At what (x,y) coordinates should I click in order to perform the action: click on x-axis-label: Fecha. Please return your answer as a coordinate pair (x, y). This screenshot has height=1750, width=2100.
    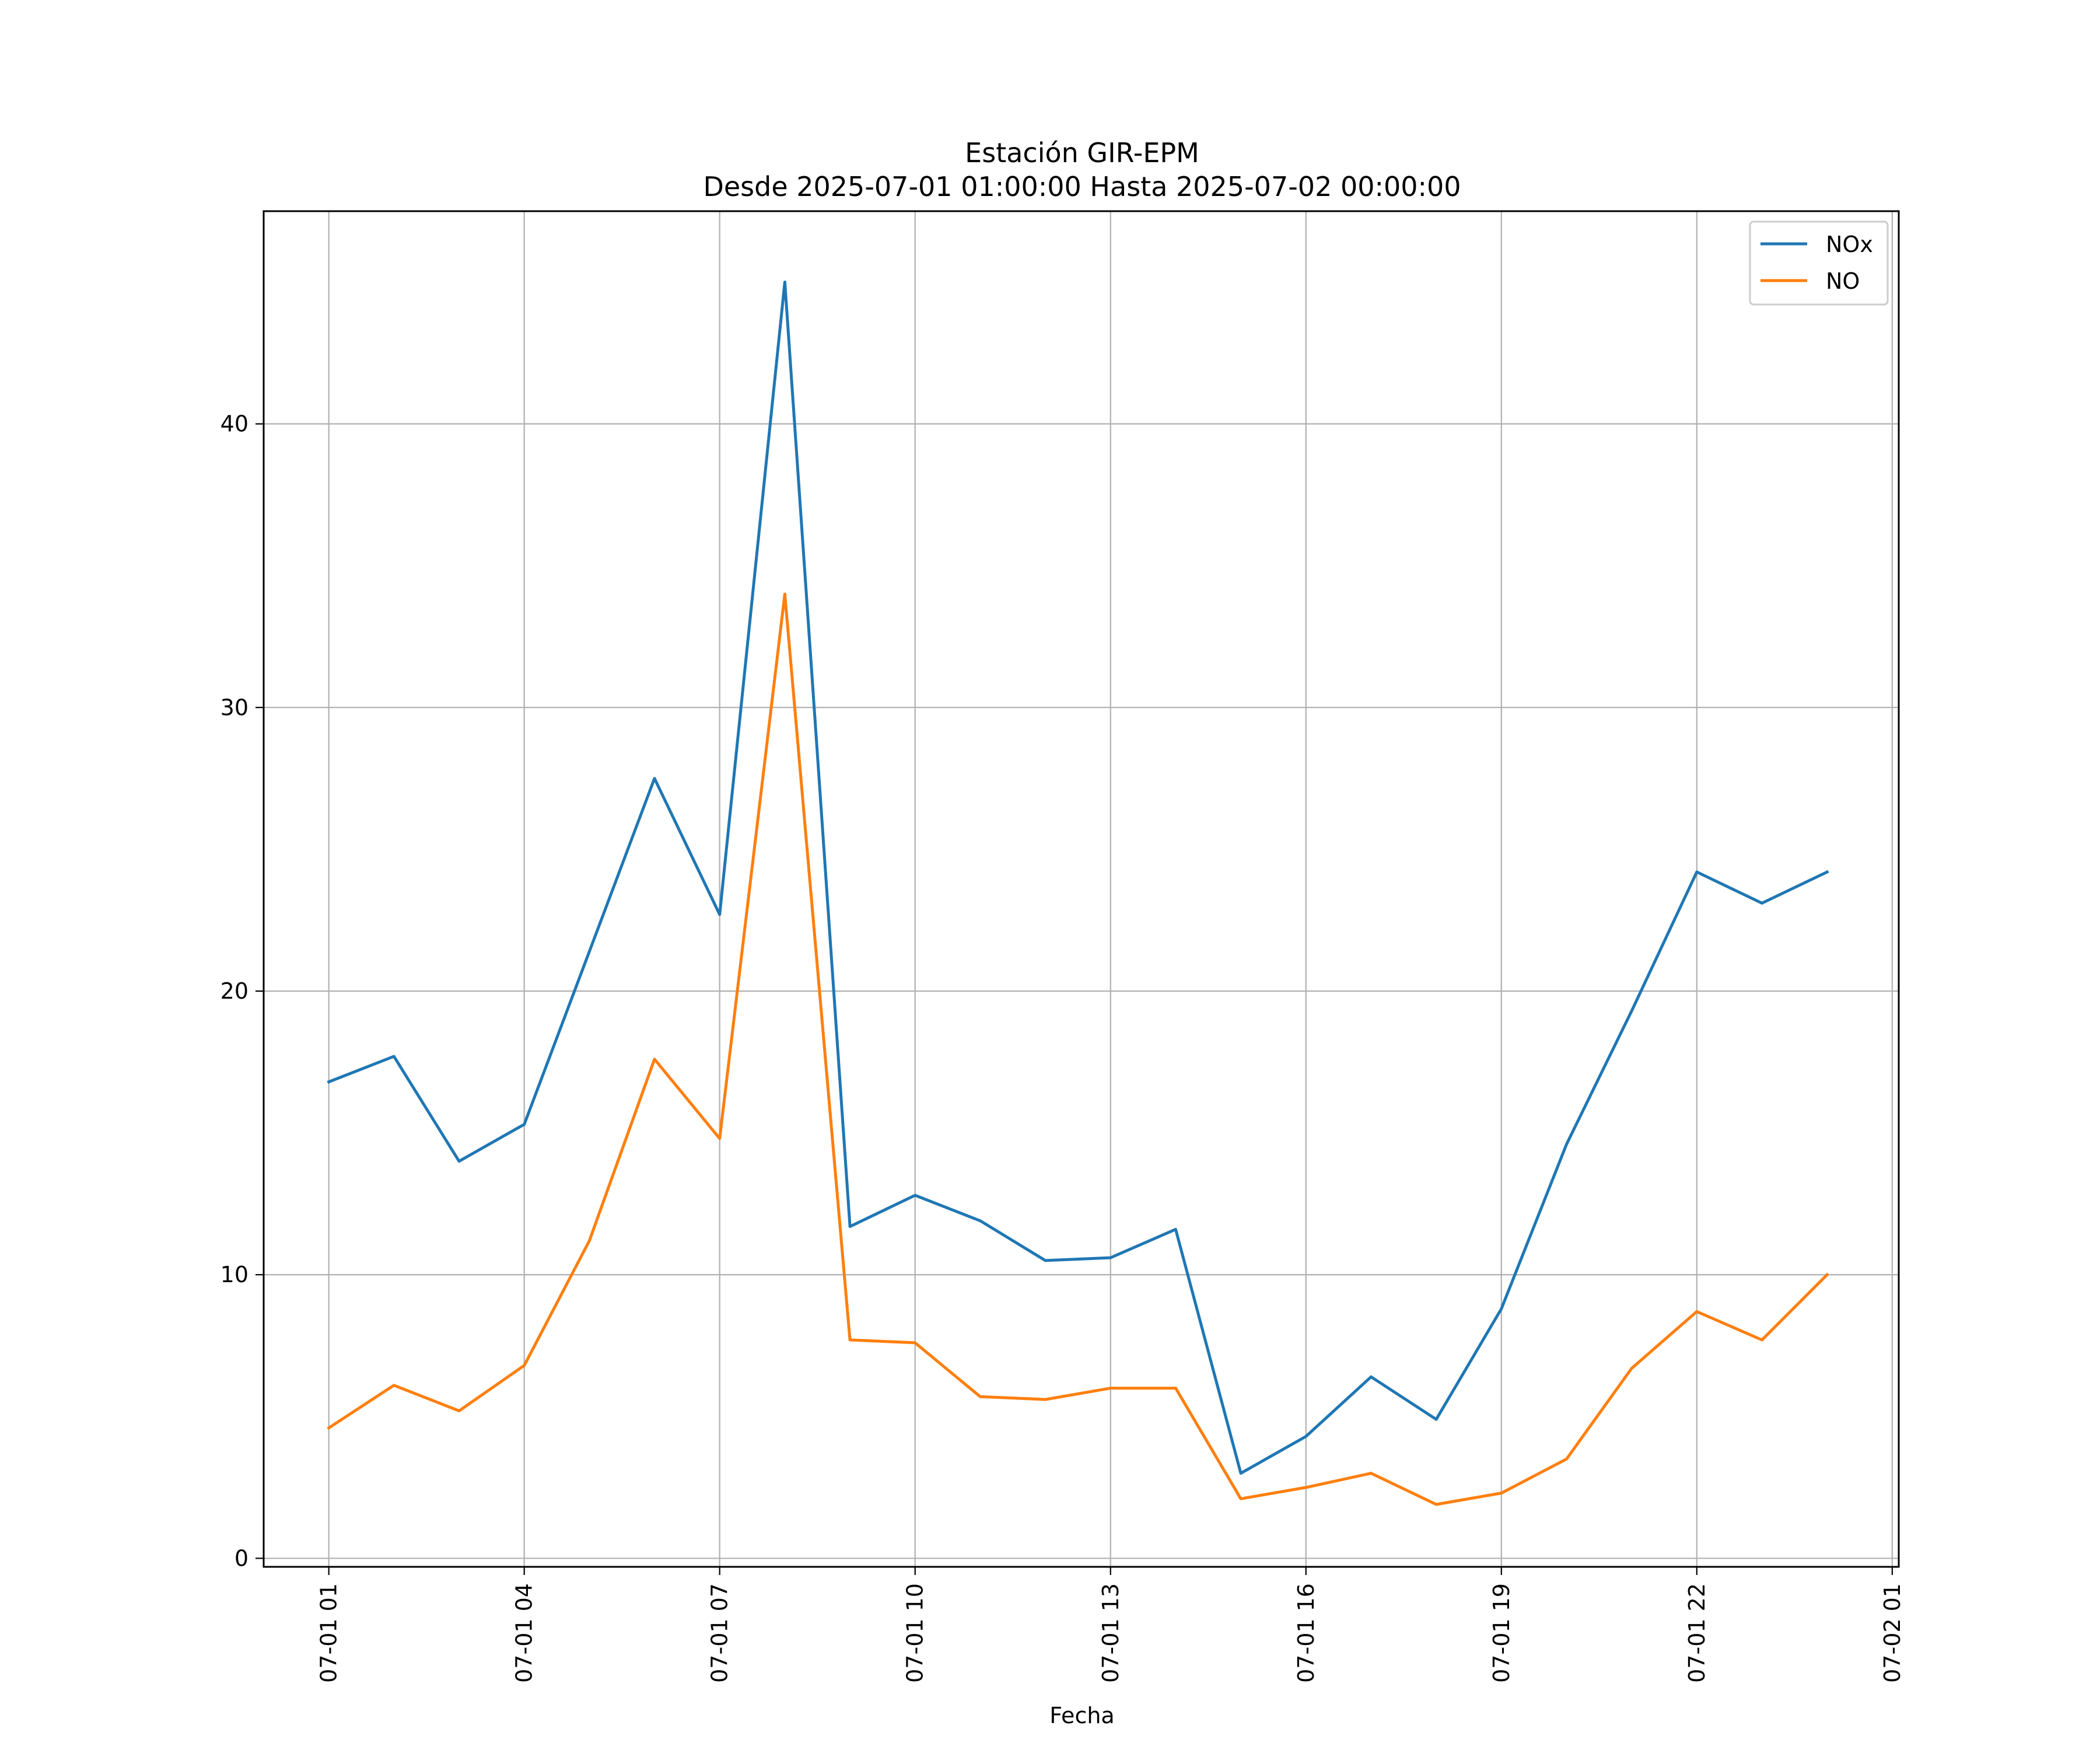
    Looking at the image, I should click on (1081, 1715).